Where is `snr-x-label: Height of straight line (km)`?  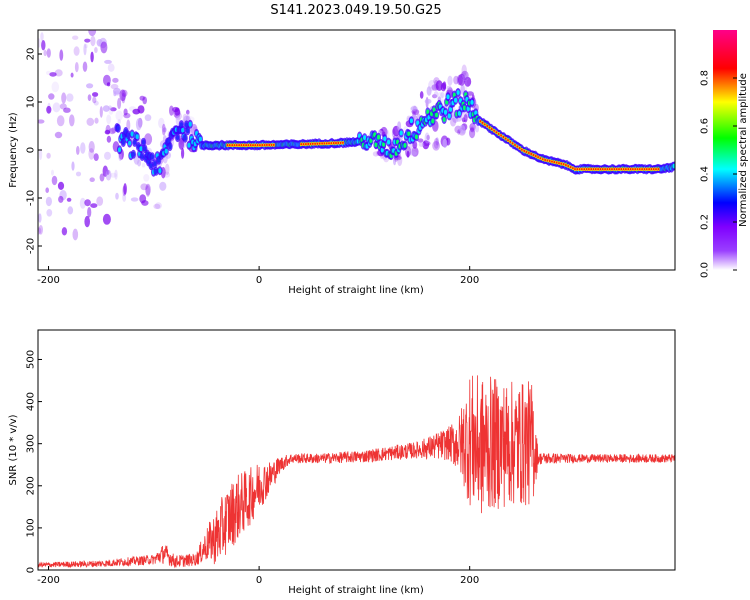
snr-x-label: Height of straight line (km) is located at coordinates (356, 590).